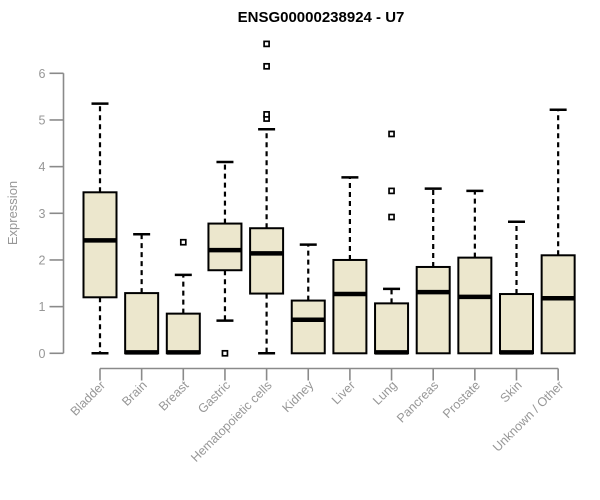  Describe the element at coordinates (42, 307) in the screenshot. I see `y-tick-label-1: 1` at that location.